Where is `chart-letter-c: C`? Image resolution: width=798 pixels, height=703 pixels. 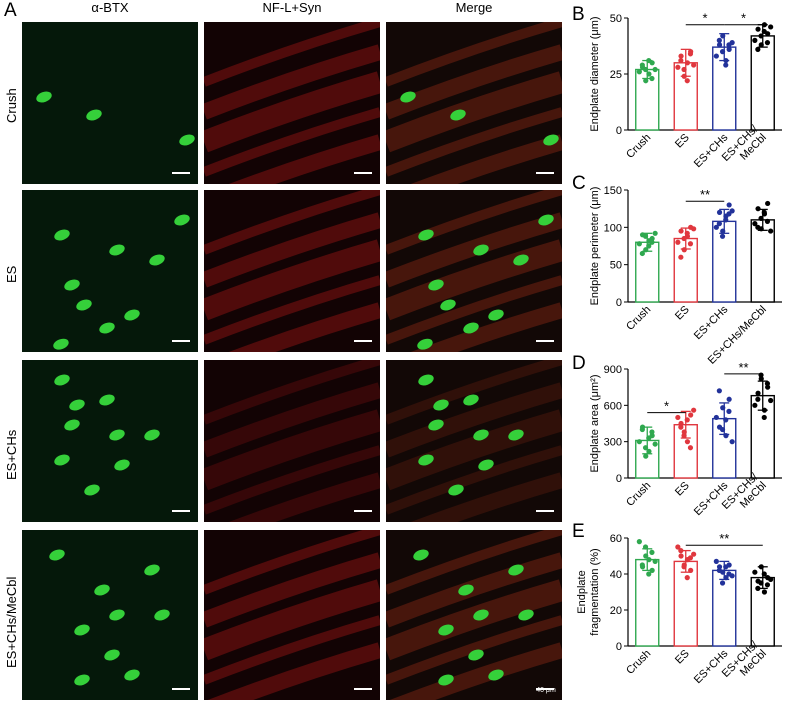
chart-letter-c: C is located at coordinates (579, 183).